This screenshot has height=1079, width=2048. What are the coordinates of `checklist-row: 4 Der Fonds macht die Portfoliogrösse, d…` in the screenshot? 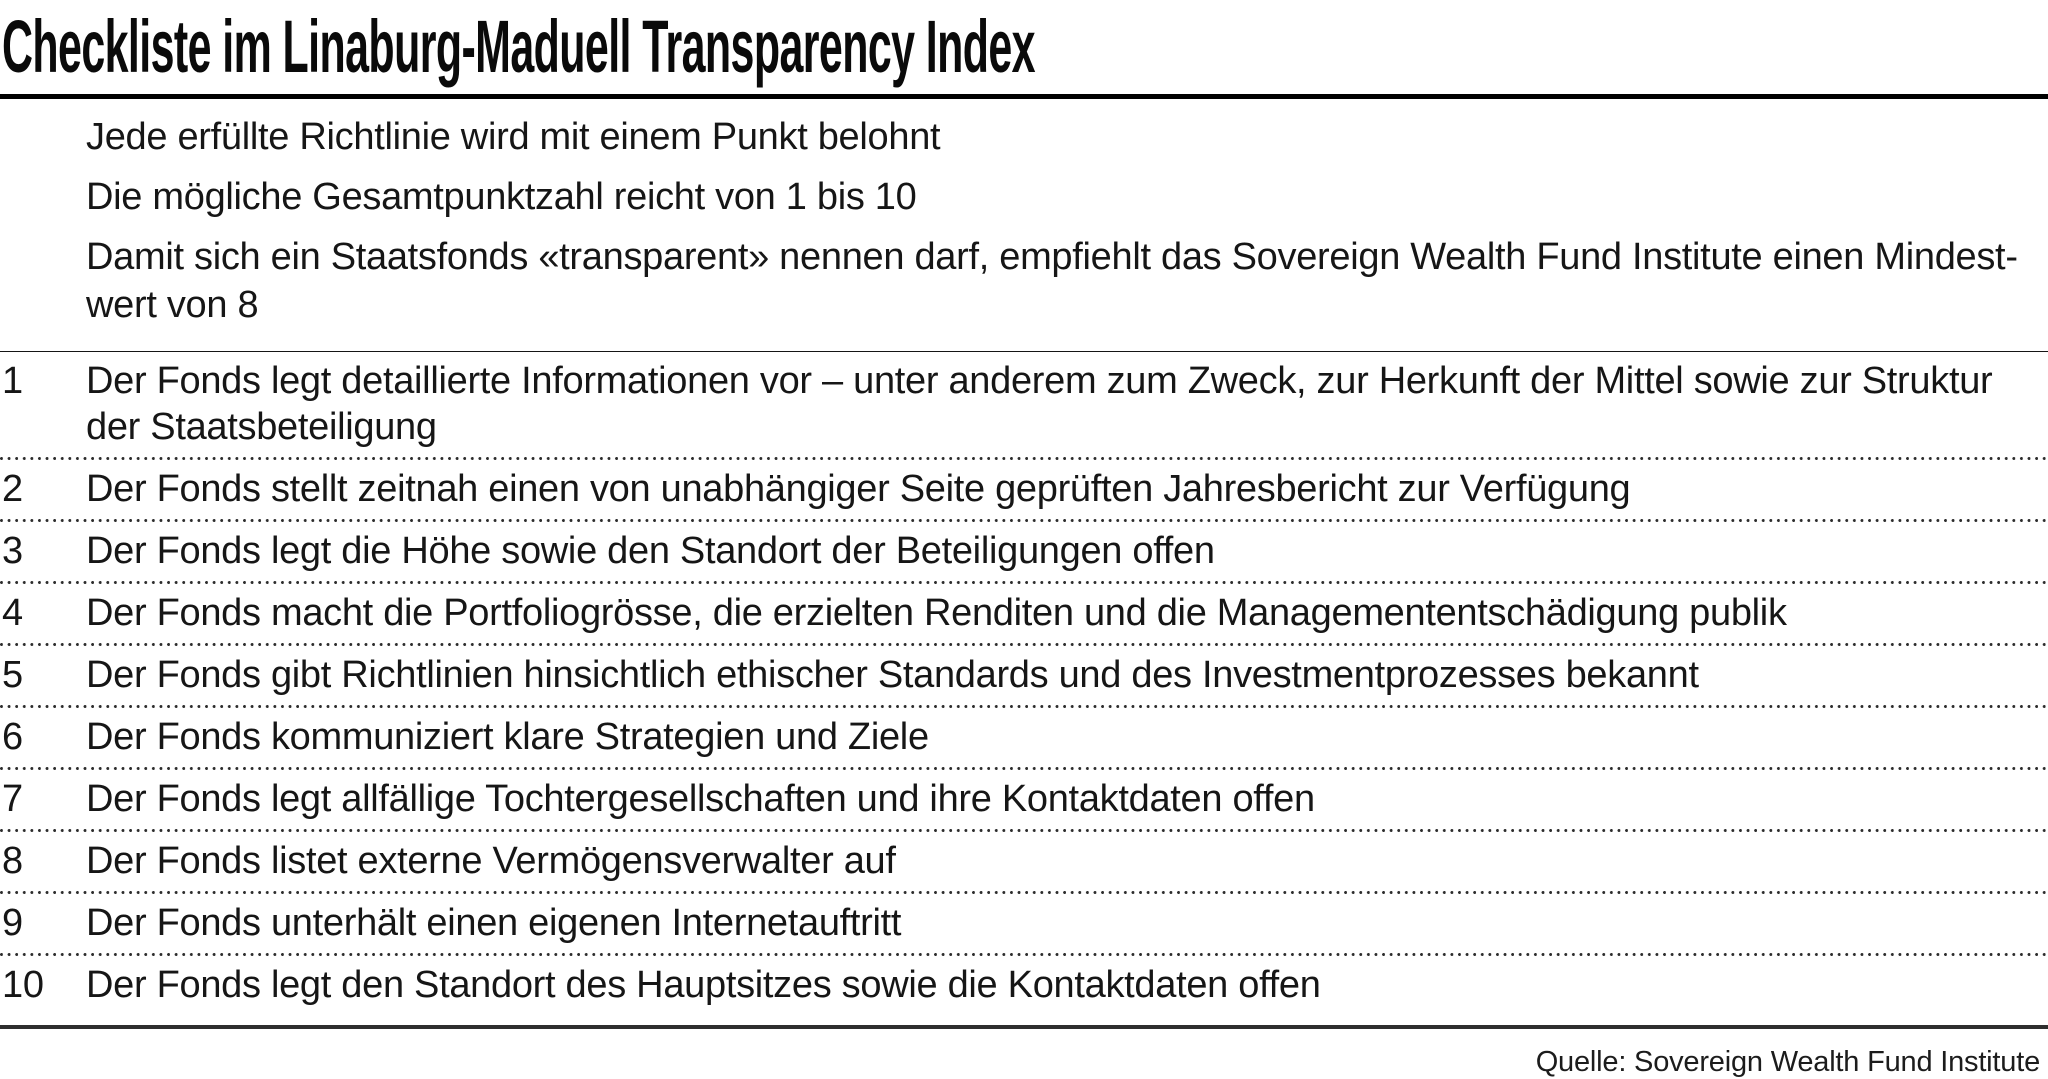 It's located at (1024, 613).